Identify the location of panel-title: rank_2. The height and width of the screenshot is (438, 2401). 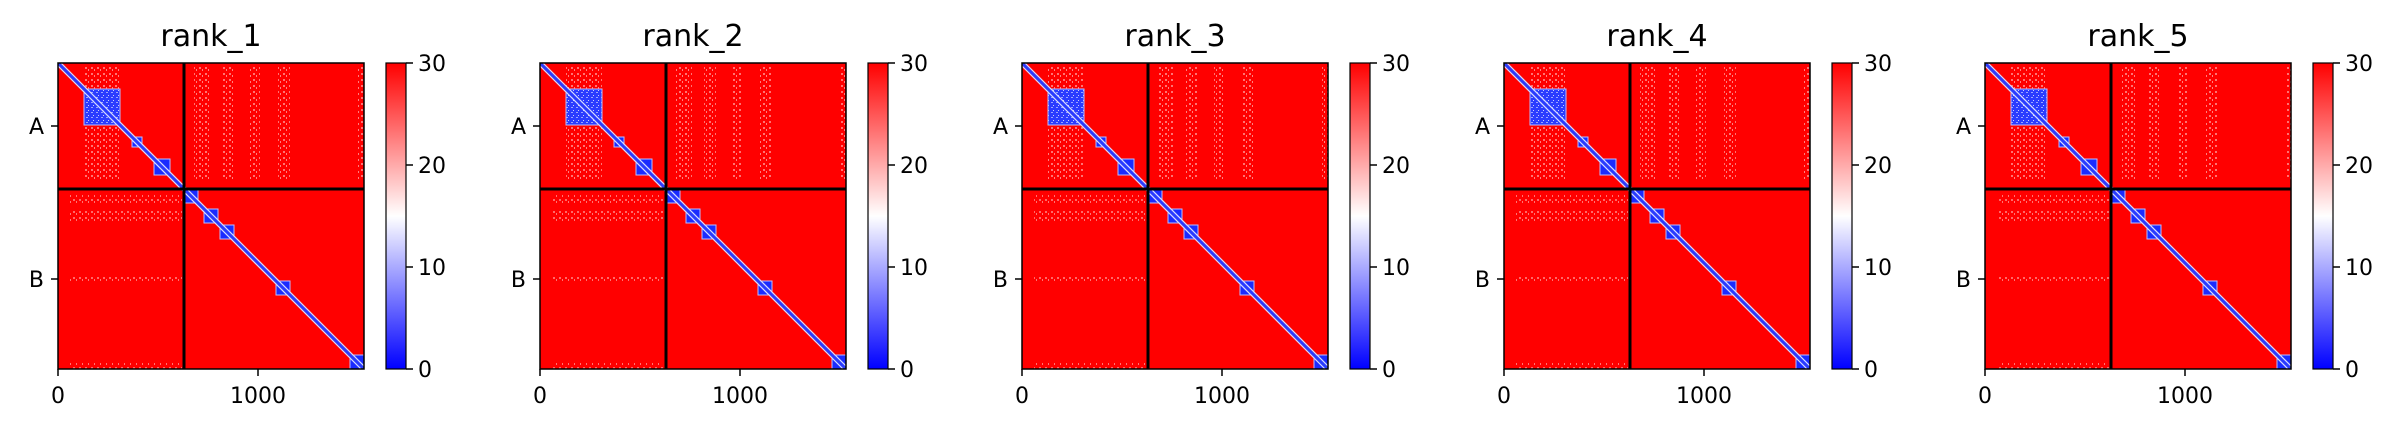
(692, 36).